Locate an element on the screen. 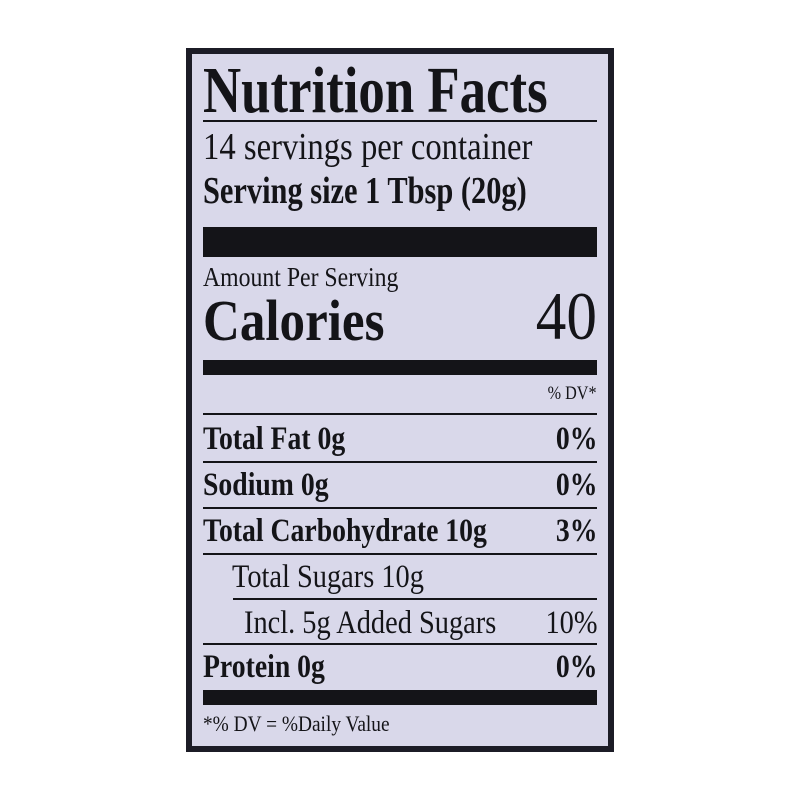  nutrient-dv: 10% is located at coordinates (570, 623).